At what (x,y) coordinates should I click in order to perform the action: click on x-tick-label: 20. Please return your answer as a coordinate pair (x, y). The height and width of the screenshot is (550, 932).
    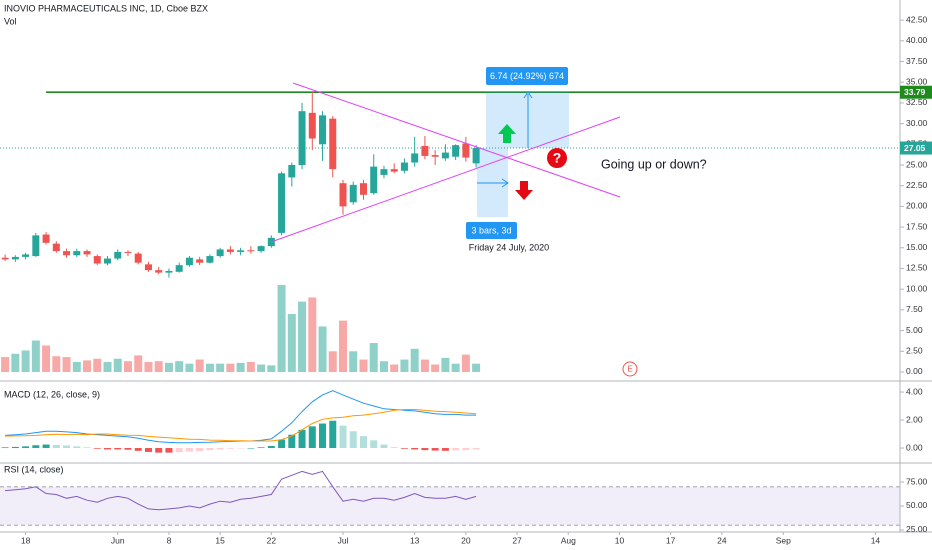
    Looking at the image, I should click on (466, 540).